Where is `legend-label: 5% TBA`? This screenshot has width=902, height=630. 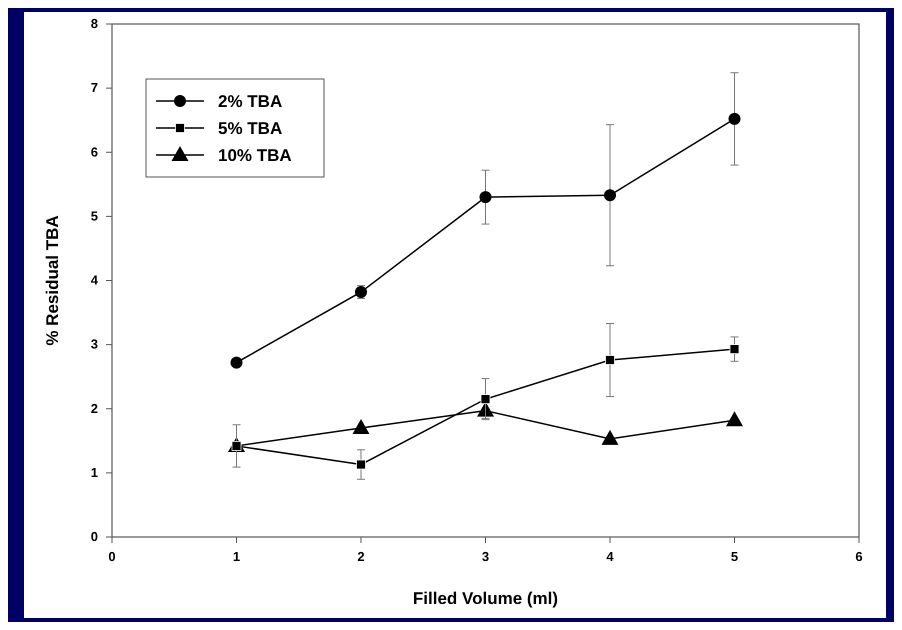
legend-label: 5% TBA is located at coordinates (250, 128).